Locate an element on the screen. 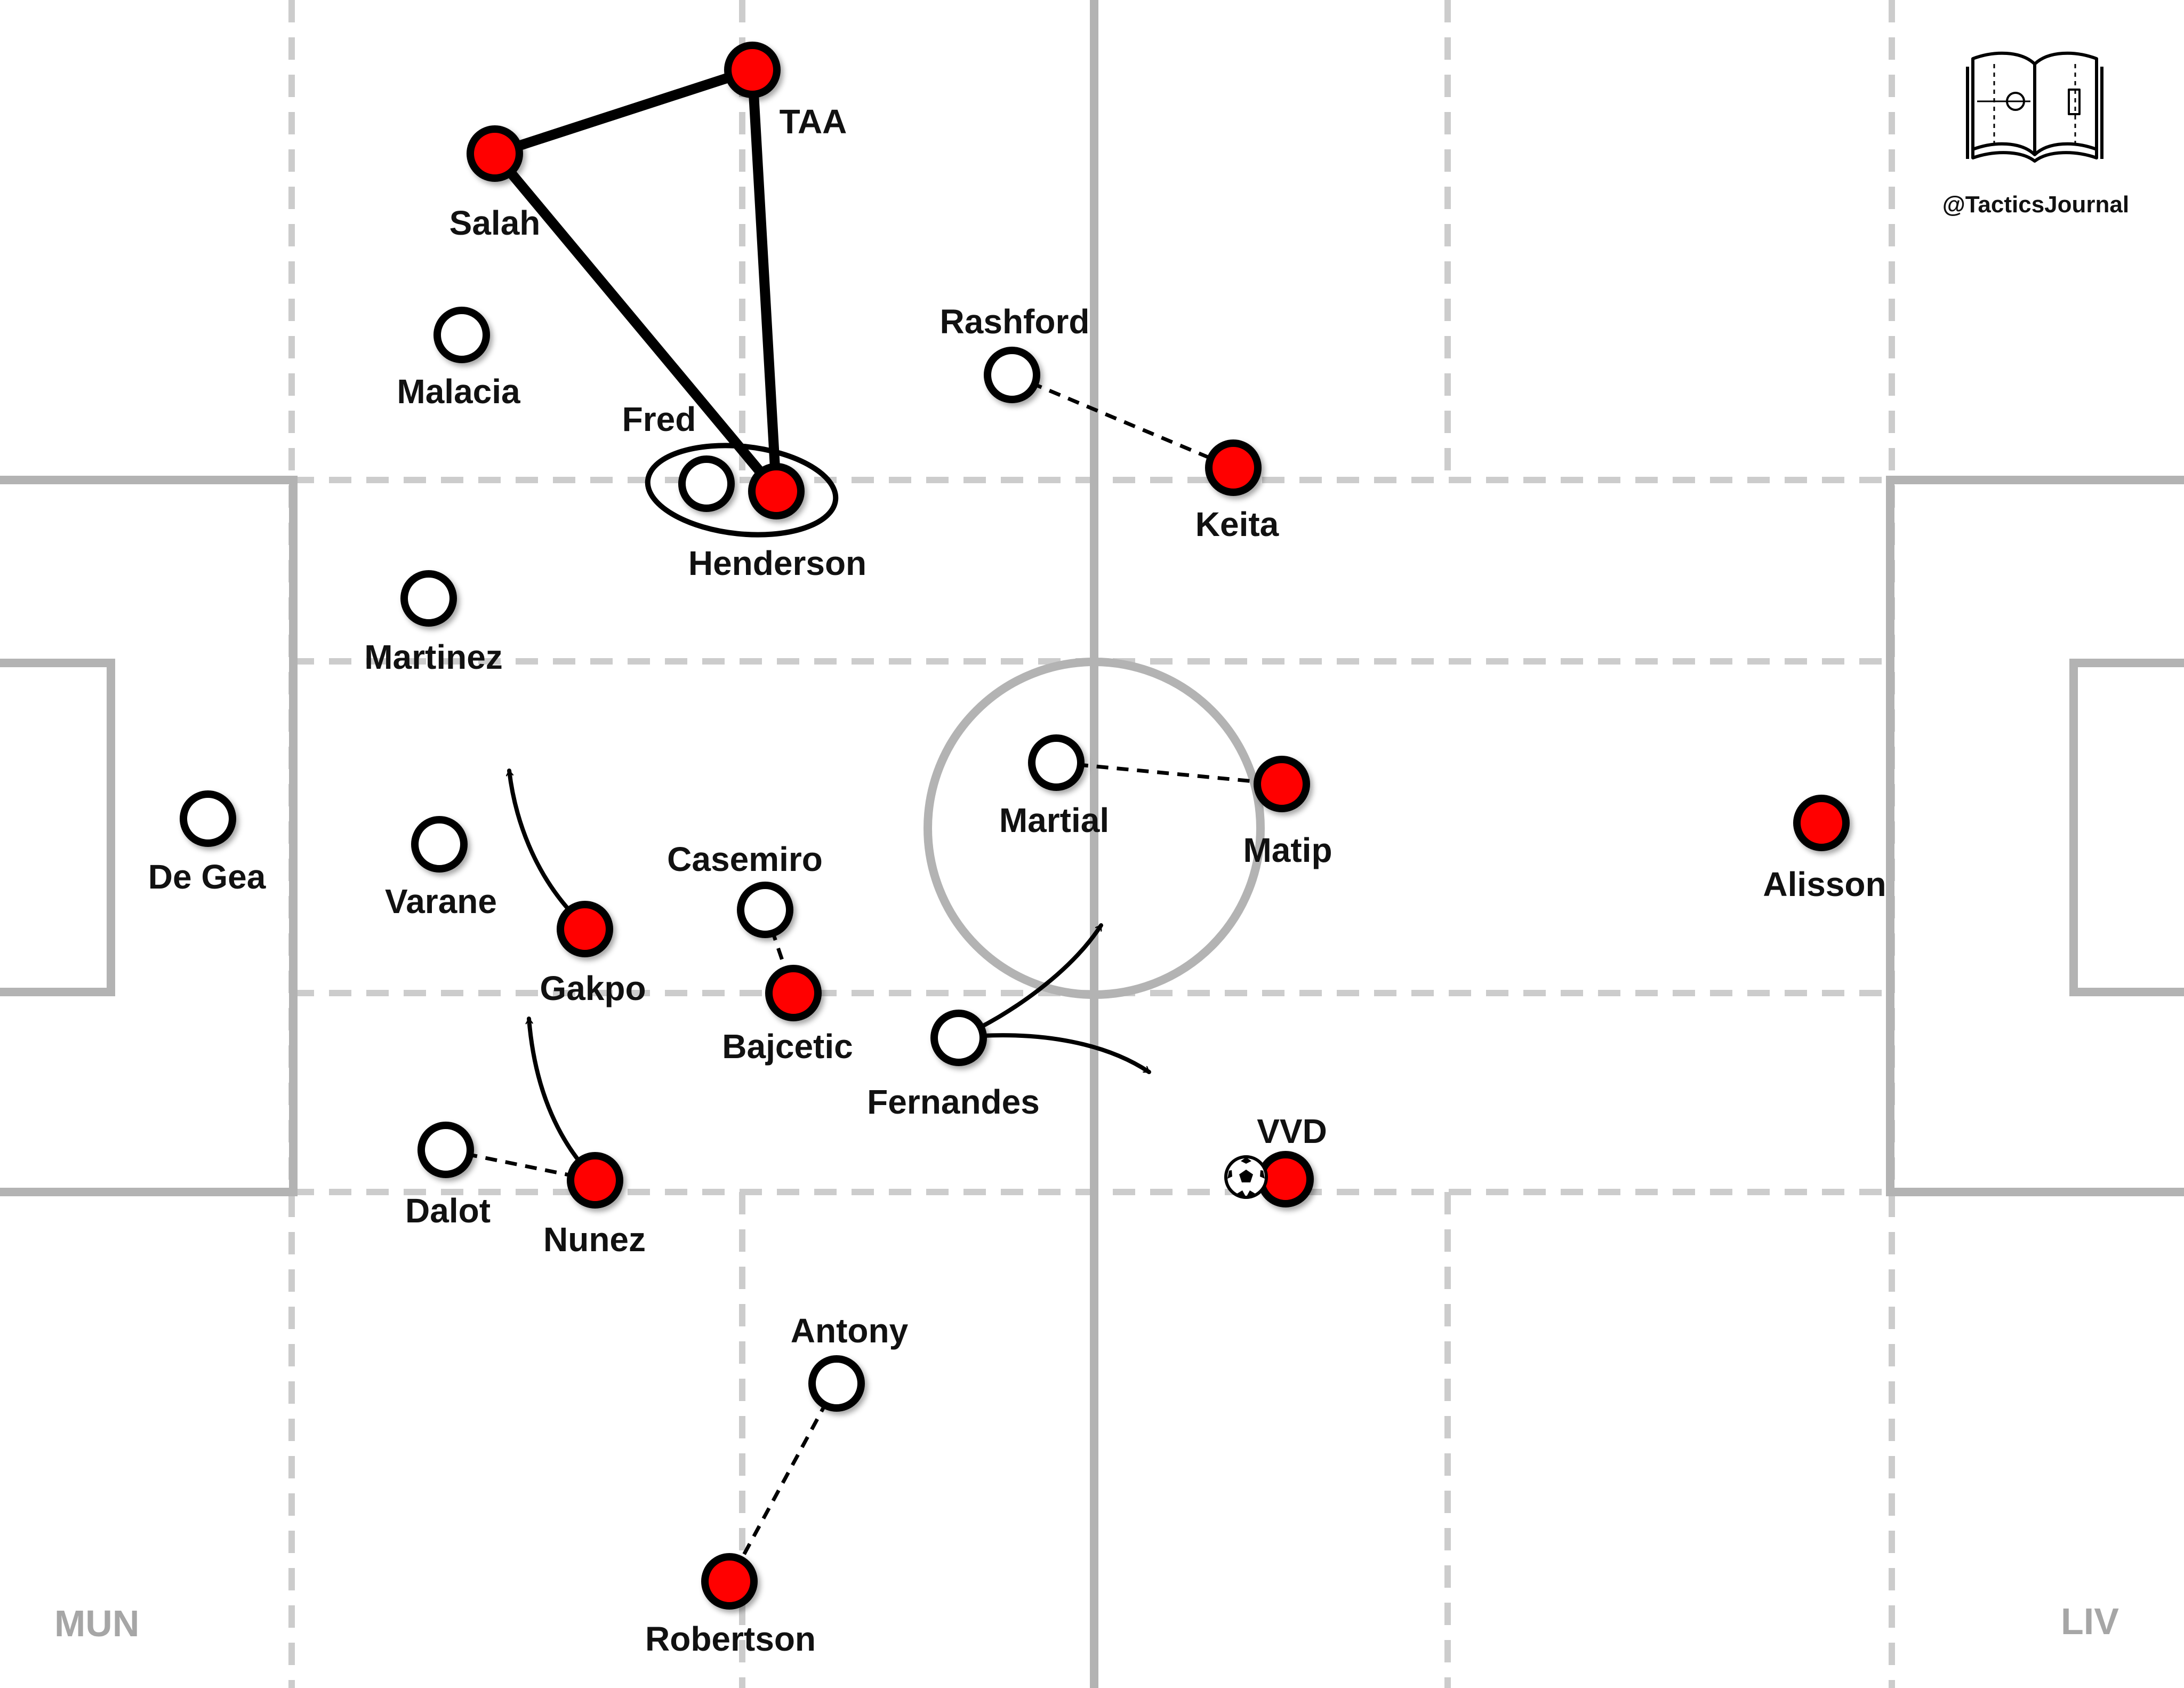 The height and width of the screenshot is (1688, 2184). player-label-taa: TAA is located at coordinates (813, 121).